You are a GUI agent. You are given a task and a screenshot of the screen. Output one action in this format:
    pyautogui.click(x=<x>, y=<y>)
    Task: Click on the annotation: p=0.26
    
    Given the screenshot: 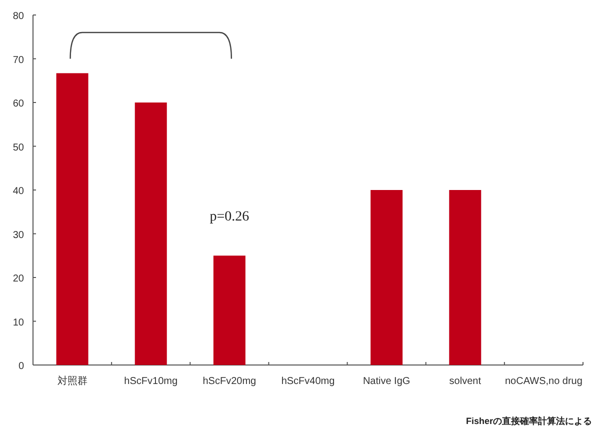 What is the action you would take?
    pyautogui.click(x=230, y=217)
    